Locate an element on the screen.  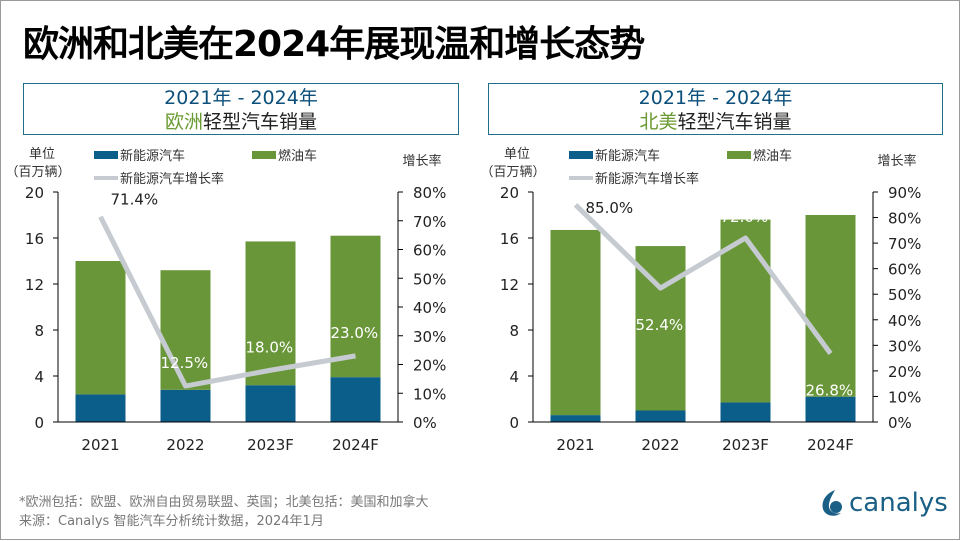
europe-chart-header: 2021年 - 2024年 欧洲轻型汽车销量 is located at coordinates (241, 109).